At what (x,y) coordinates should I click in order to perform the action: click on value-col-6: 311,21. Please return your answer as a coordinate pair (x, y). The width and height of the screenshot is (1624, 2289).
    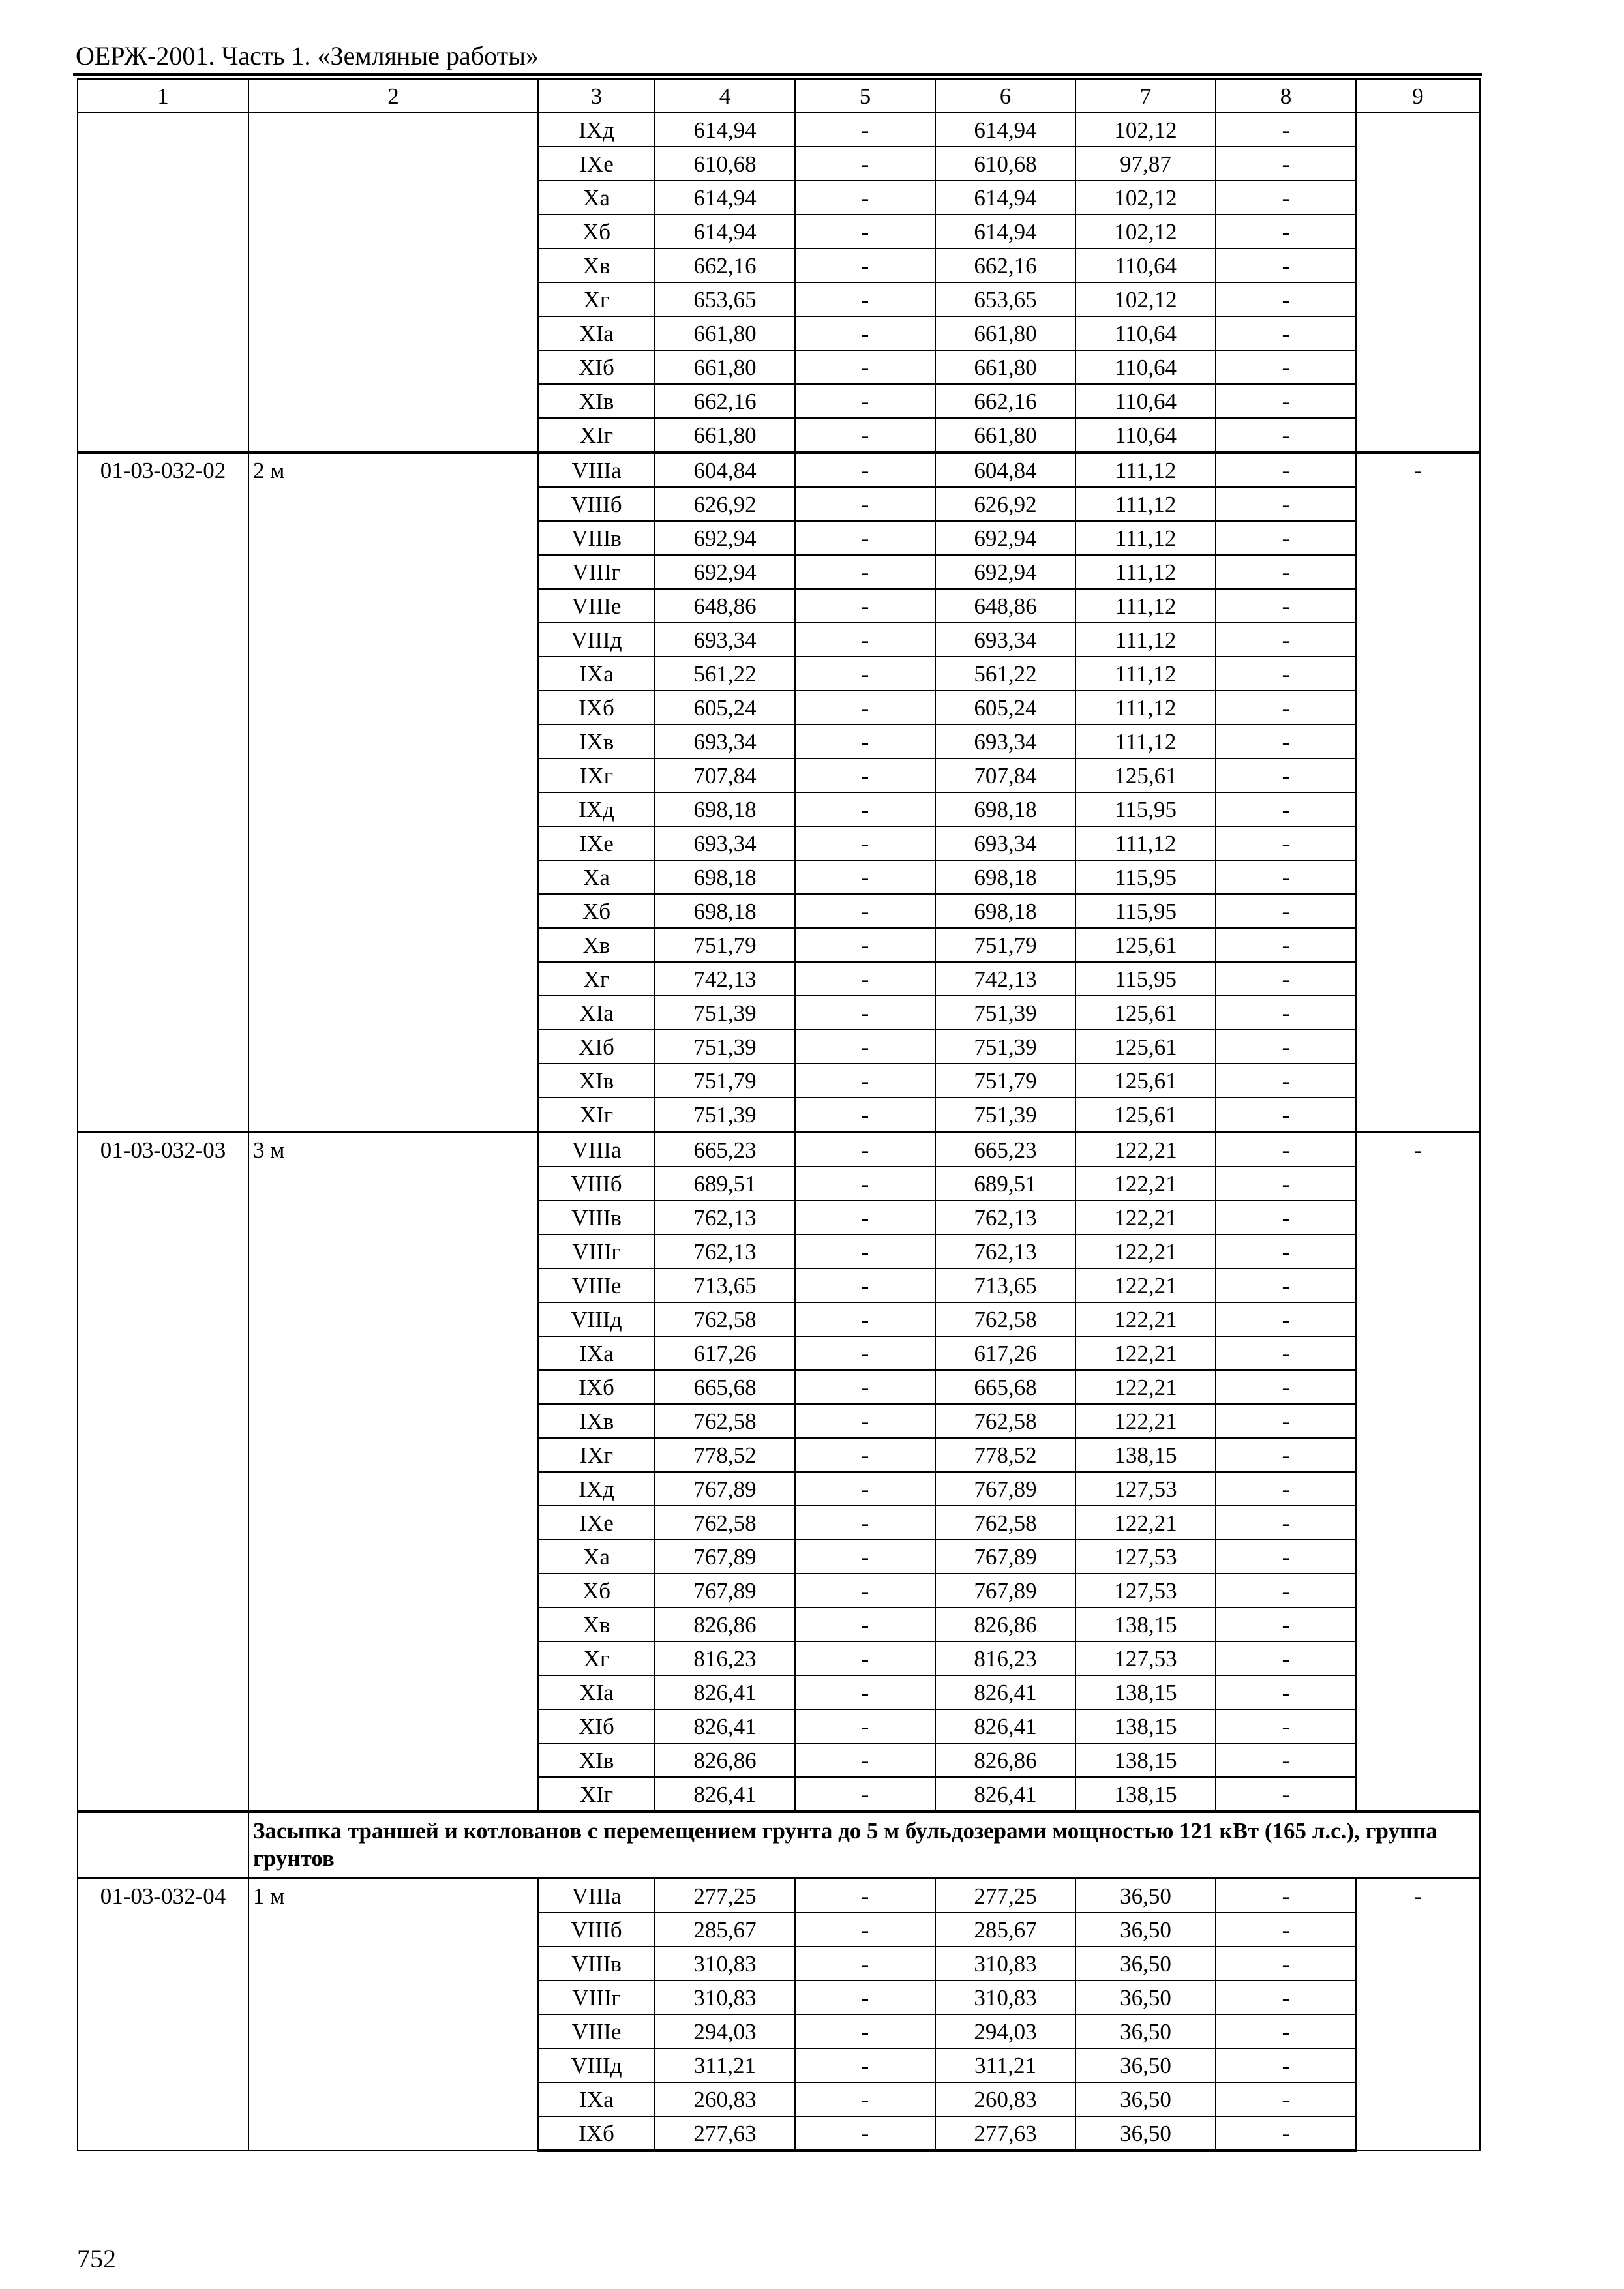
    Looking at the image, I should click on (1005, 2065).